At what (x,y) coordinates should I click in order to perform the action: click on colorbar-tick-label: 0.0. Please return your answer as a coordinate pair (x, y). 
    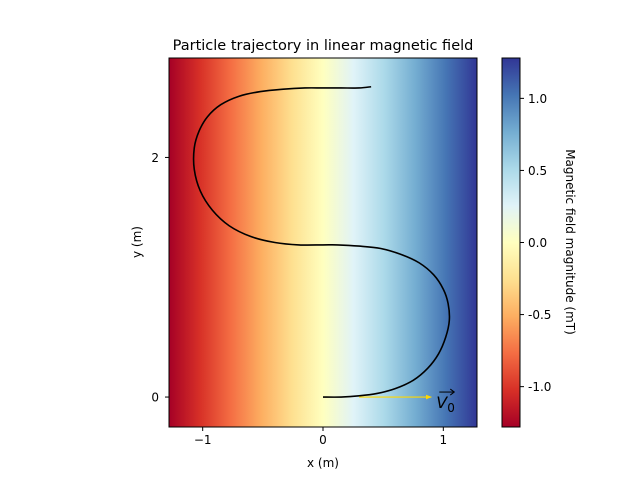
    Looking at the image, I should click on (537, 243).